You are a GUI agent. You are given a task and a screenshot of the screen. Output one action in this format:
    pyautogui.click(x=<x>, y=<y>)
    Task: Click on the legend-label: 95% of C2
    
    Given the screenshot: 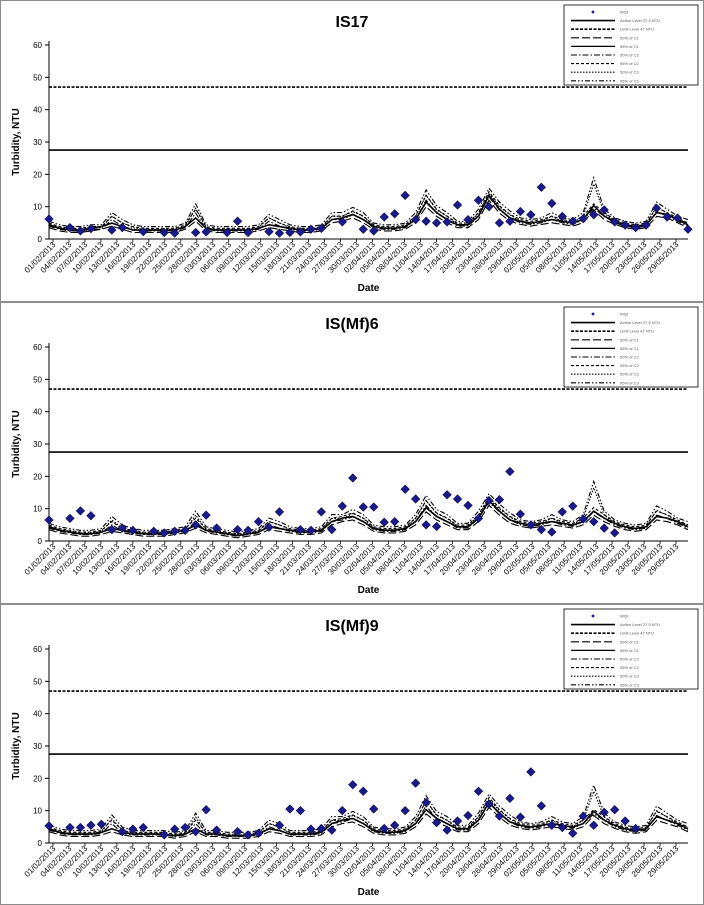 What is the action you would take?
    pyautogui.click(x=629, y=667)
    